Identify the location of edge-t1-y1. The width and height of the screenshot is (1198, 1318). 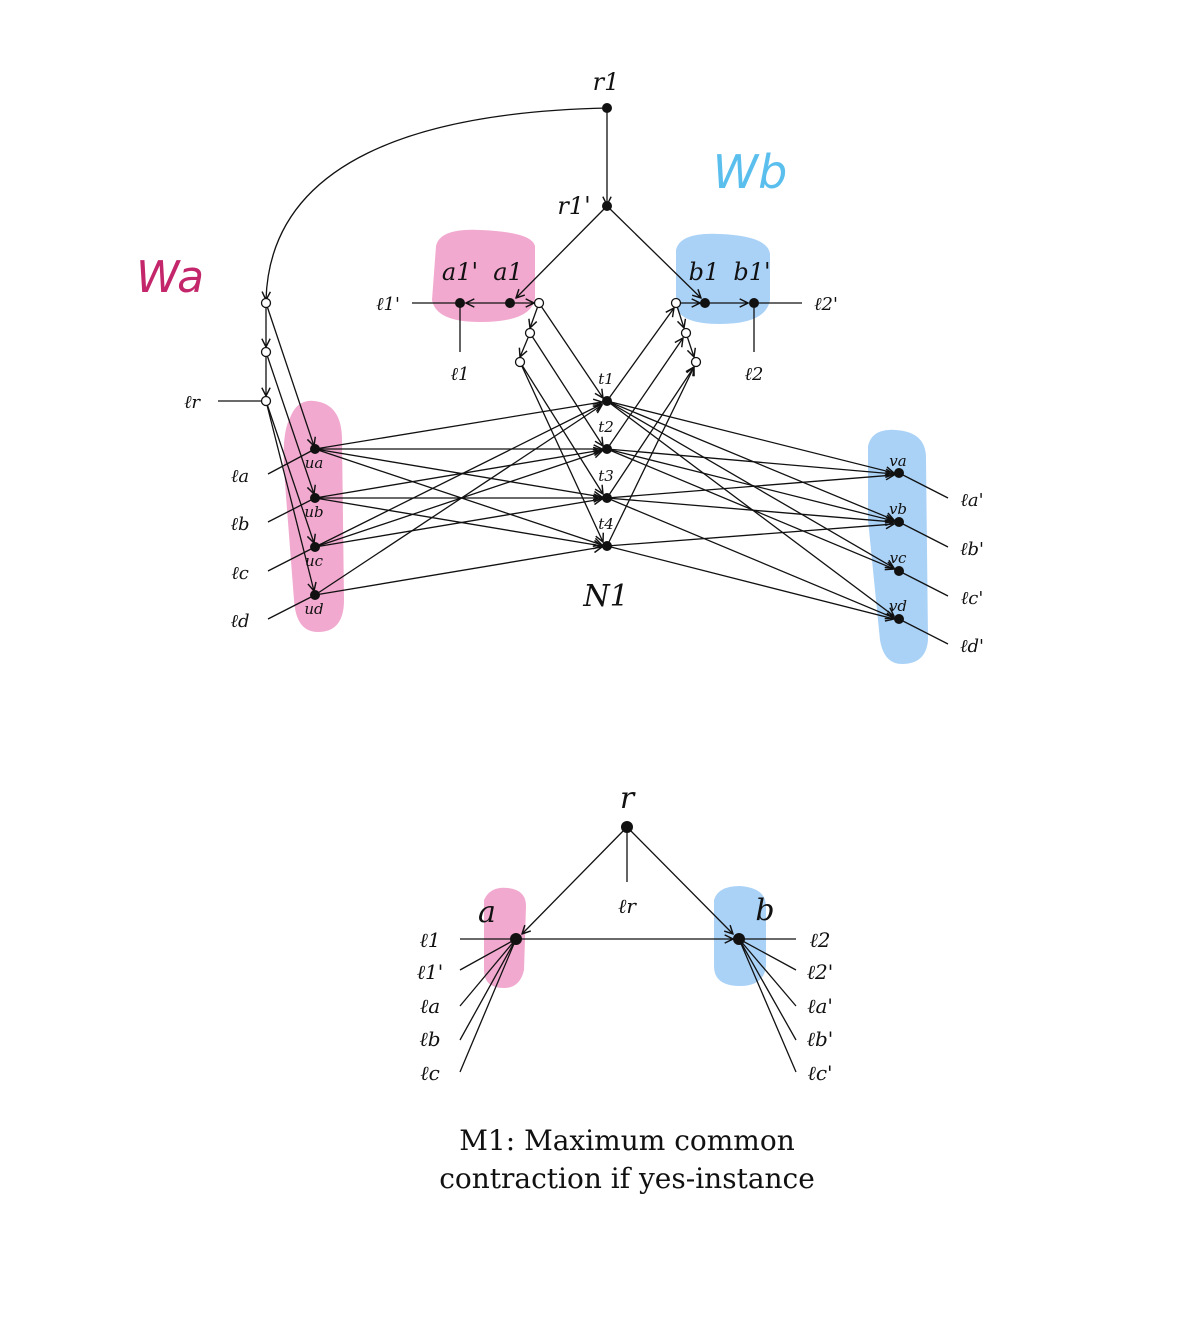
(640, 355).